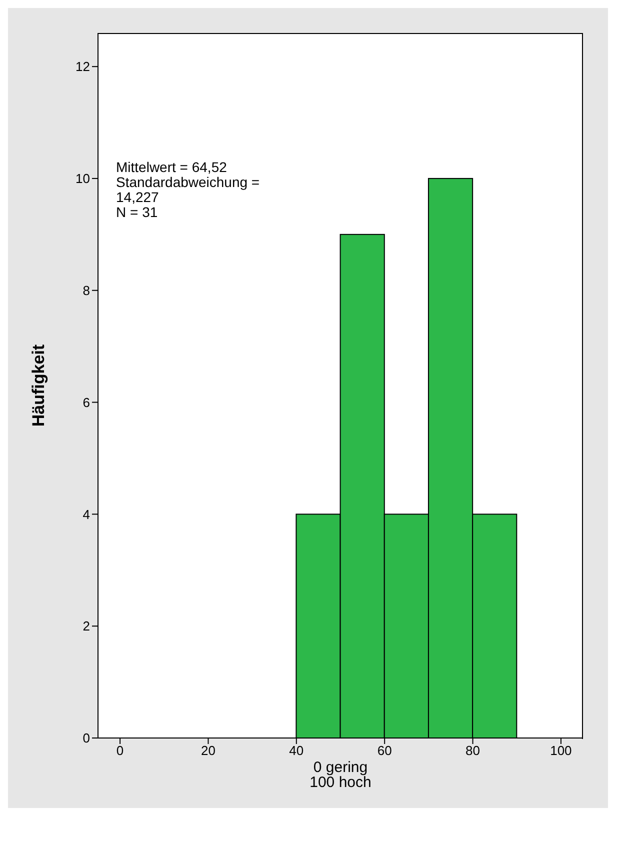 Image resolution: width=618 pixels, height=850 pixels. I want to click on x-tick-label: 100, so click(561, 750).